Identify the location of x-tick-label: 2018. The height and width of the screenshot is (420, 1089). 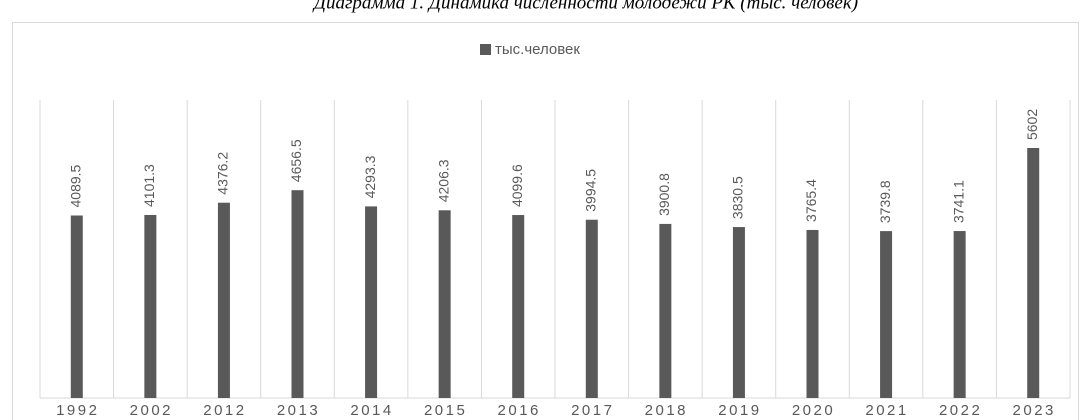
(666, 410).